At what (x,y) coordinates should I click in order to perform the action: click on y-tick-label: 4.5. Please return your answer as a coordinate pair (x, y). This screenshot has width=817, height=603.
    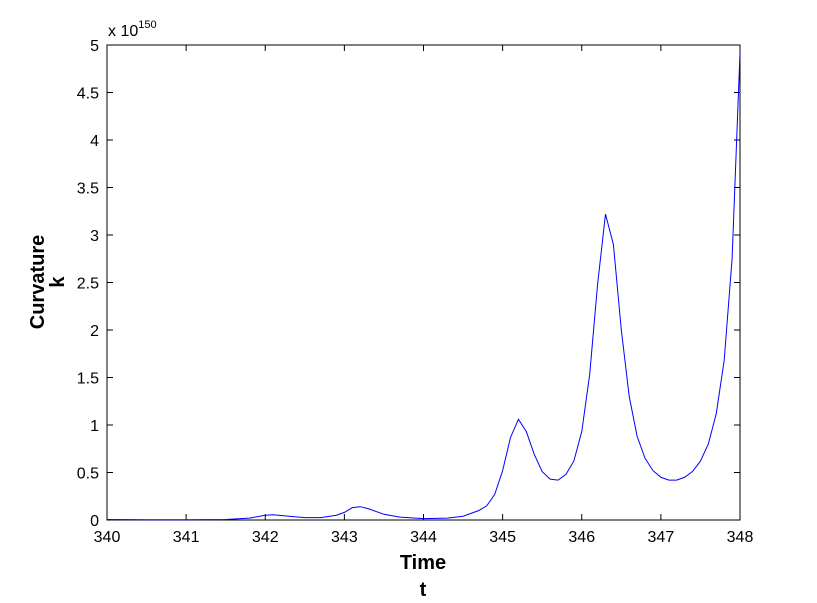
    Looking at the image, I should click on (88, 94).